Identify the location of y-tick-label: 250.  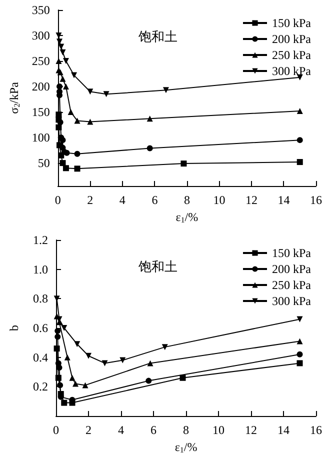
(41, 61).